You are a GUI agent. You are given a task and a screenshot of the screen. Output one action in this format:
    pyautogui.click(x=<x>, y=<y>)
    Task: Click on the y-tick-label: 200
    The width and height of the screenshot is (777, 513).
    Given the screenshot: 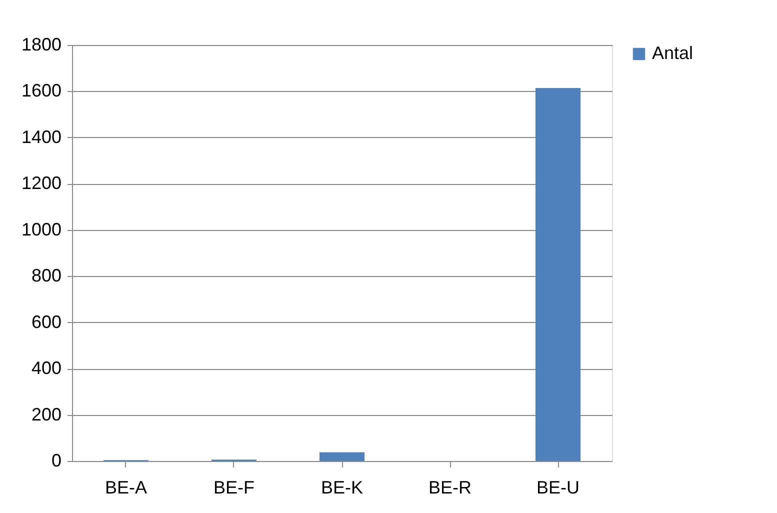 What is the action you would take?
    pyautogui.click(x=46, y=414)
    